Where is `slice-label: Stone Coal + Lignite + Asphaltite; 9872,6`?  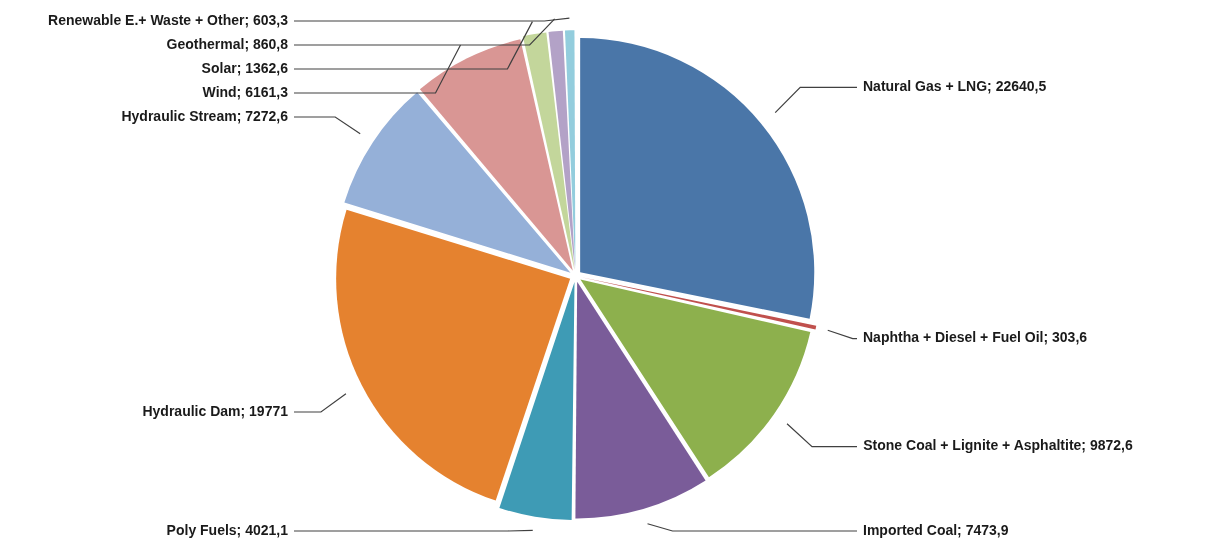 slice-label: Stone Coal + Lignite + Asphaltite; 9872,6 is located at coordinates (998, 445).